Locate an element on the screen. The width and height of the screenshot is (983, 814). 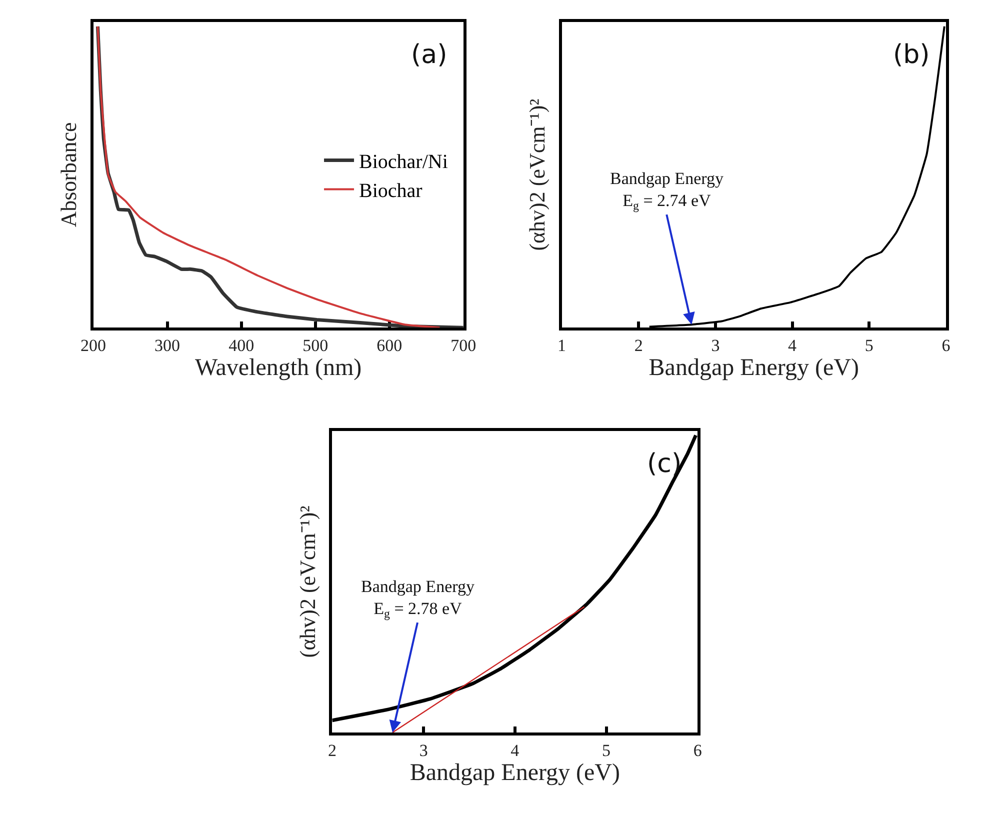
annotation: Bandgap Energy E$_{g}$ = 2.78 eV is located at coordinates (418, 599).